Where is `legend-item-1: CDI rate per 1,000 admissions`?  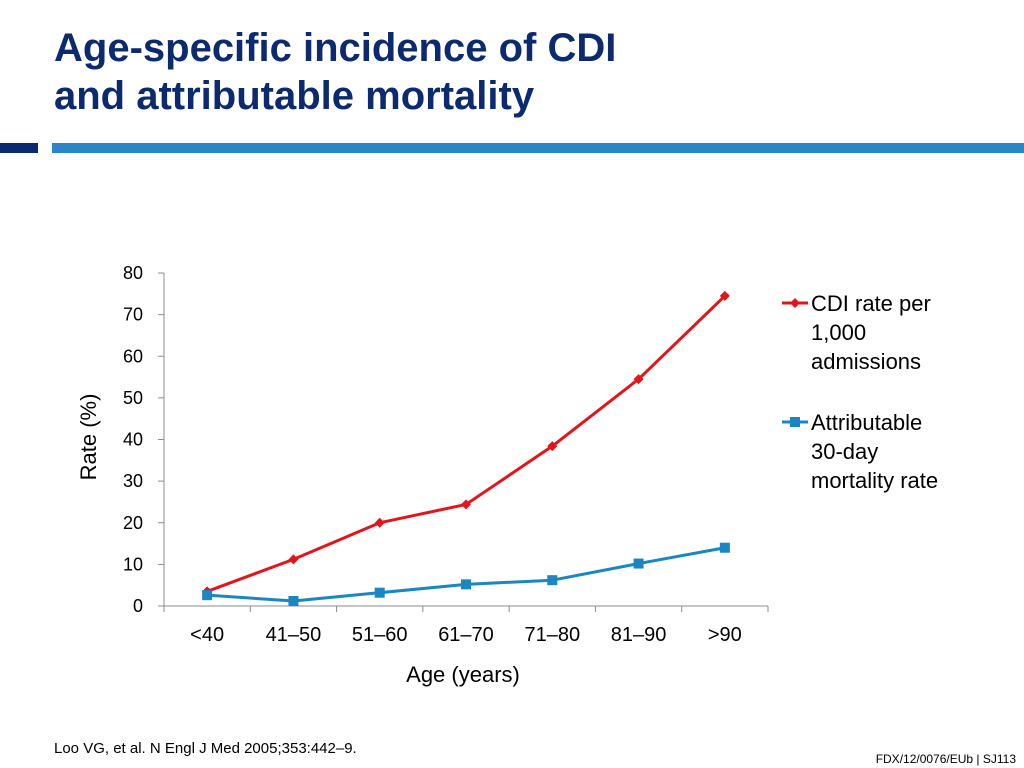
legend-item-1: CDI rate per 1,000 admissions is located at coordinates (856, 332).